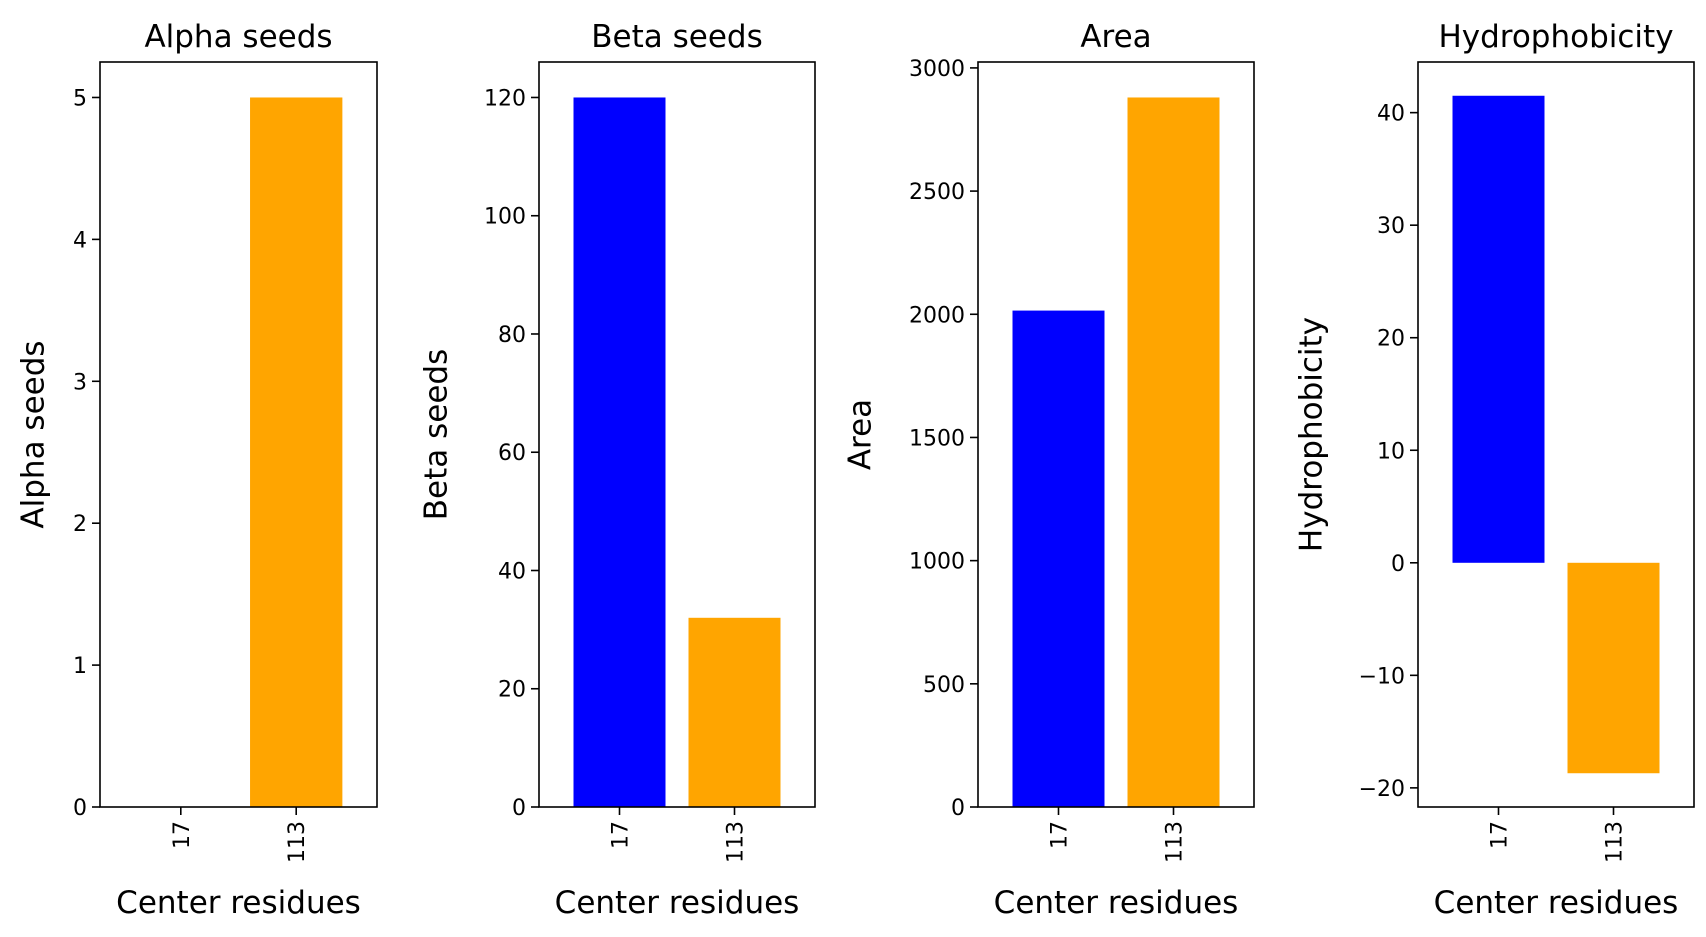  What do you see at coordinates (34, 434) in the screenshot?
I see `y-axis-label: Alpha seeds` at bounding box center [34, 434].